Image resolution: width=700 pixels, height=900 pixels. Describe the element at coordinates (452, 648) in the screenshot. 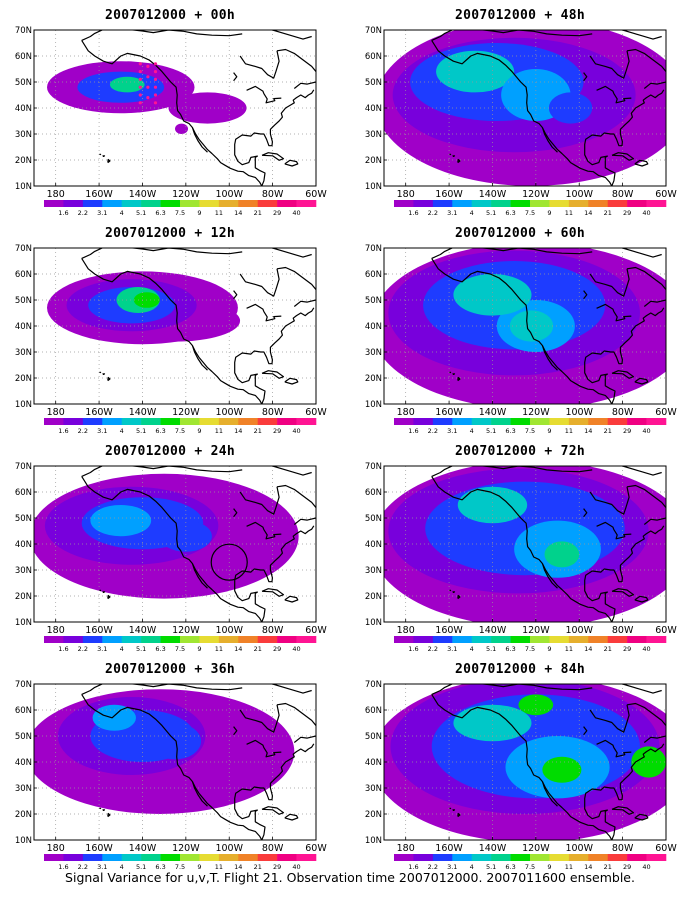

I see `colorbar-label: 3.1` at that location.